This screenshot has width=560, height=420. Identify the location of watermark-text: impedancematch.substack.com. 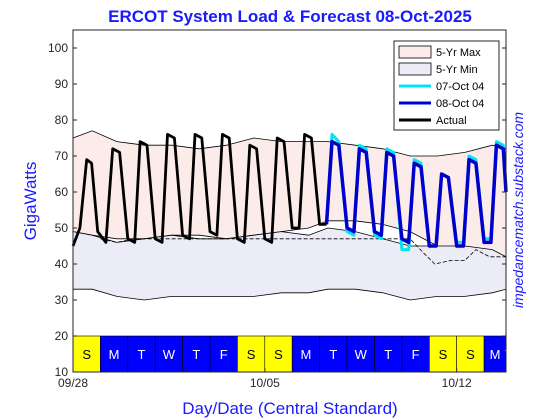
(518, 210).